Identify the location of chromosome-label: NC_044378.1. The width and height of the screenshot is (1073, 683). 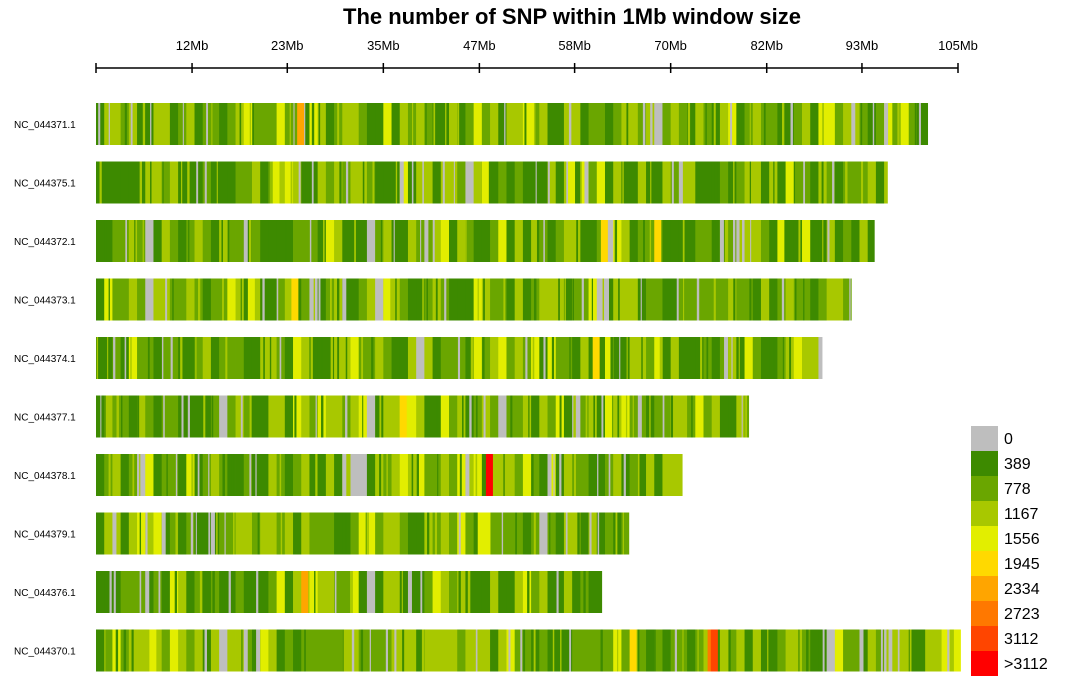
(45, 476).